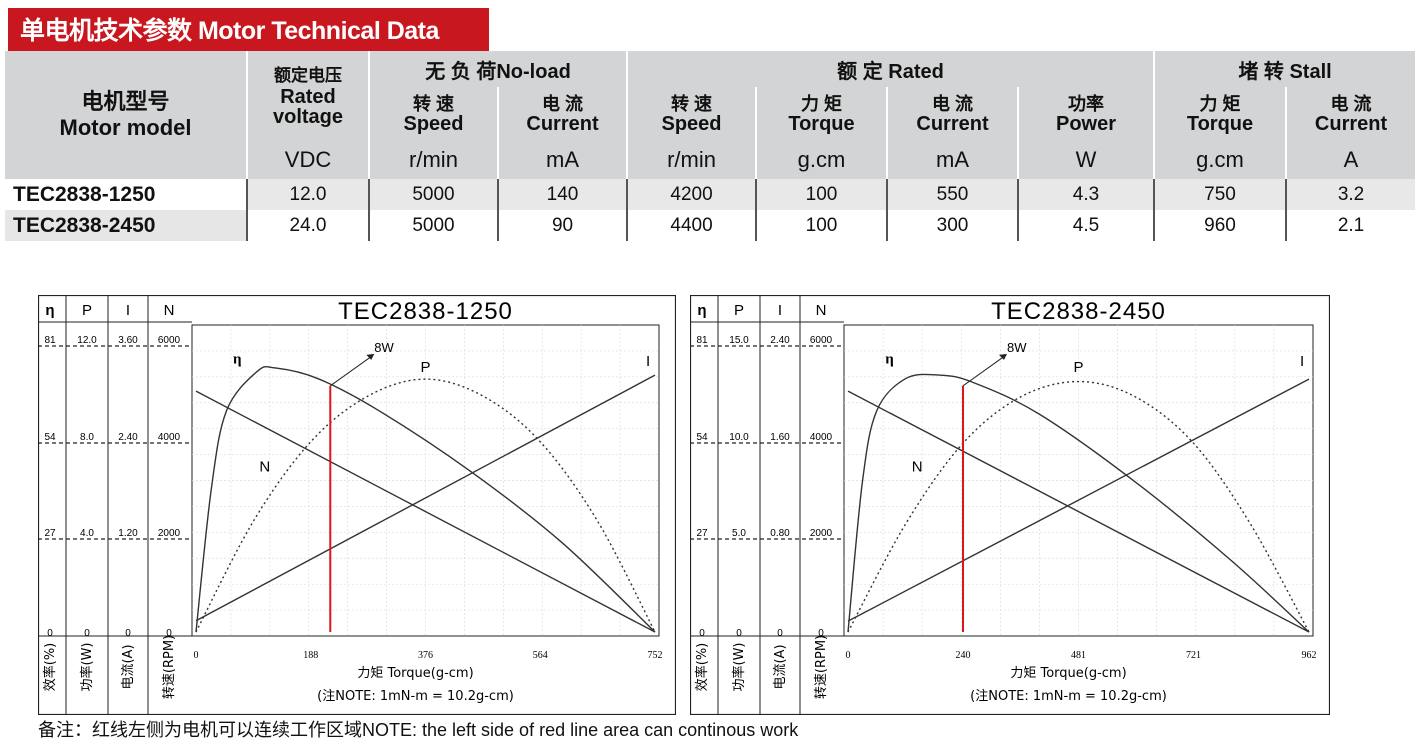  Describe the element at coordinates (821, 124) in the screenshot. I see `column-header-en: Torque` at that location.